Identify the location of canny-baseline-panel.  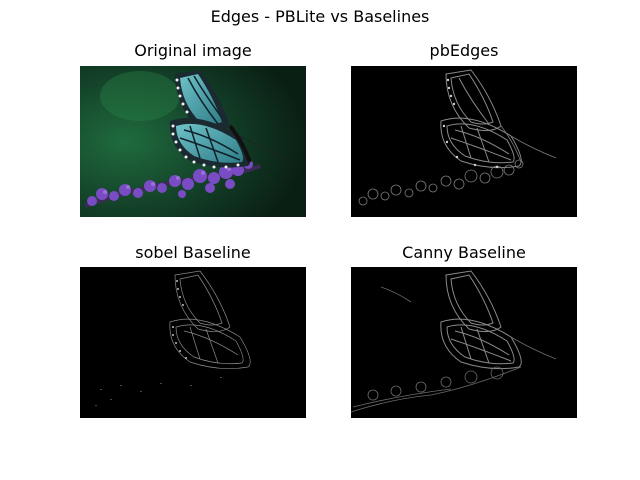
(464, 342).